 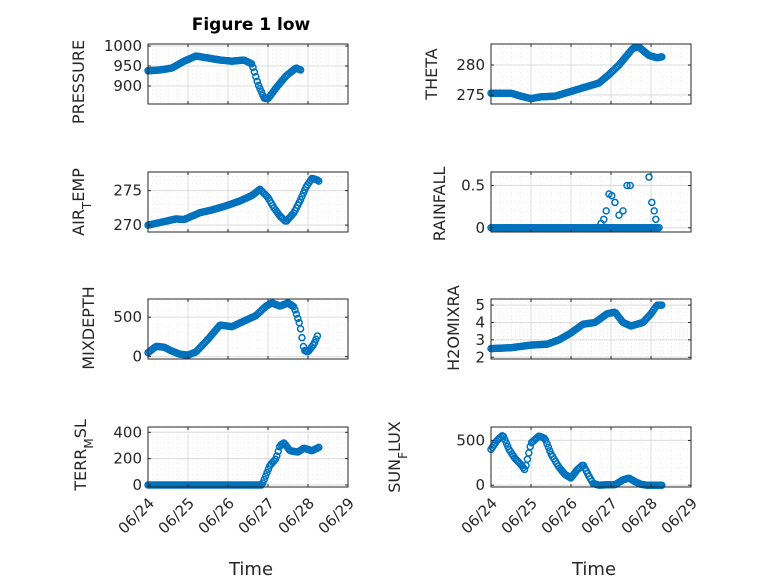 I want to click on y-tick-label: 5, so click(x=480, y=305).